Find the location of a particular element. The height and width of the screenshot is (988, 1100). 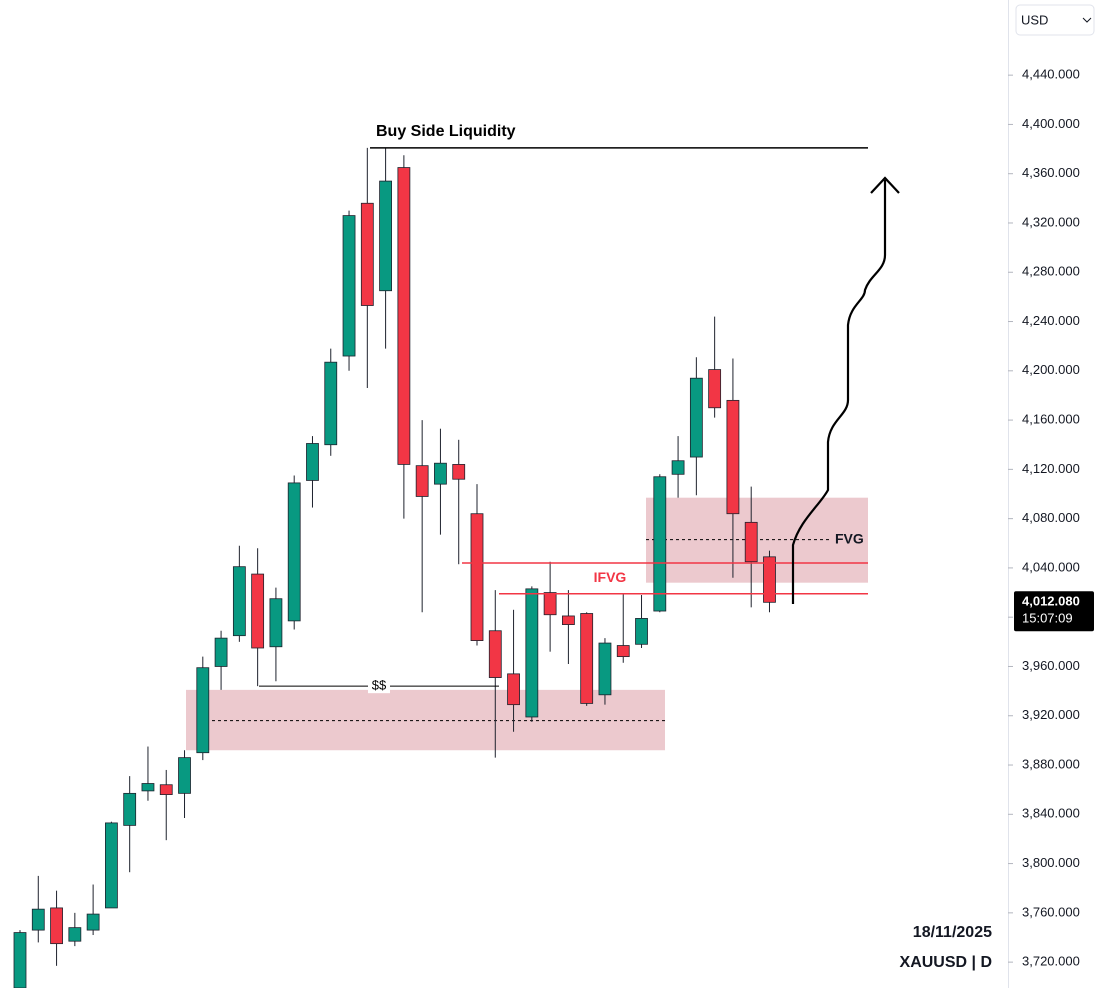

y-tick-label: 3,840.000 is located at coordinates (1051, 813).